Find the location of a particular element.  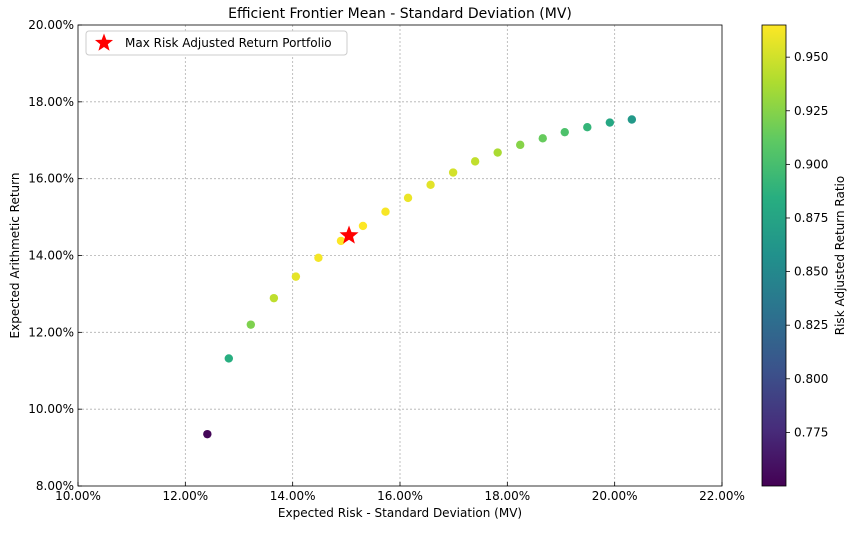

x-tick-label: 14.00% is located at coordinates (293, 496).